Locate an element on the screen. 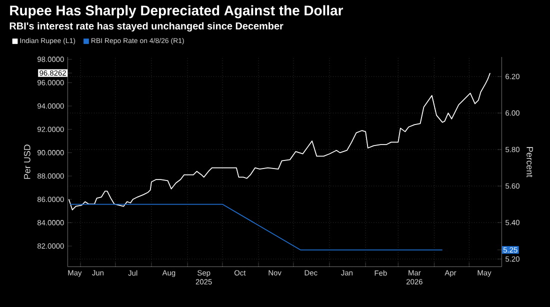 This screenshot has width=550, height=307. y2-axis-title: Percent is located at coordinates (529, 162).